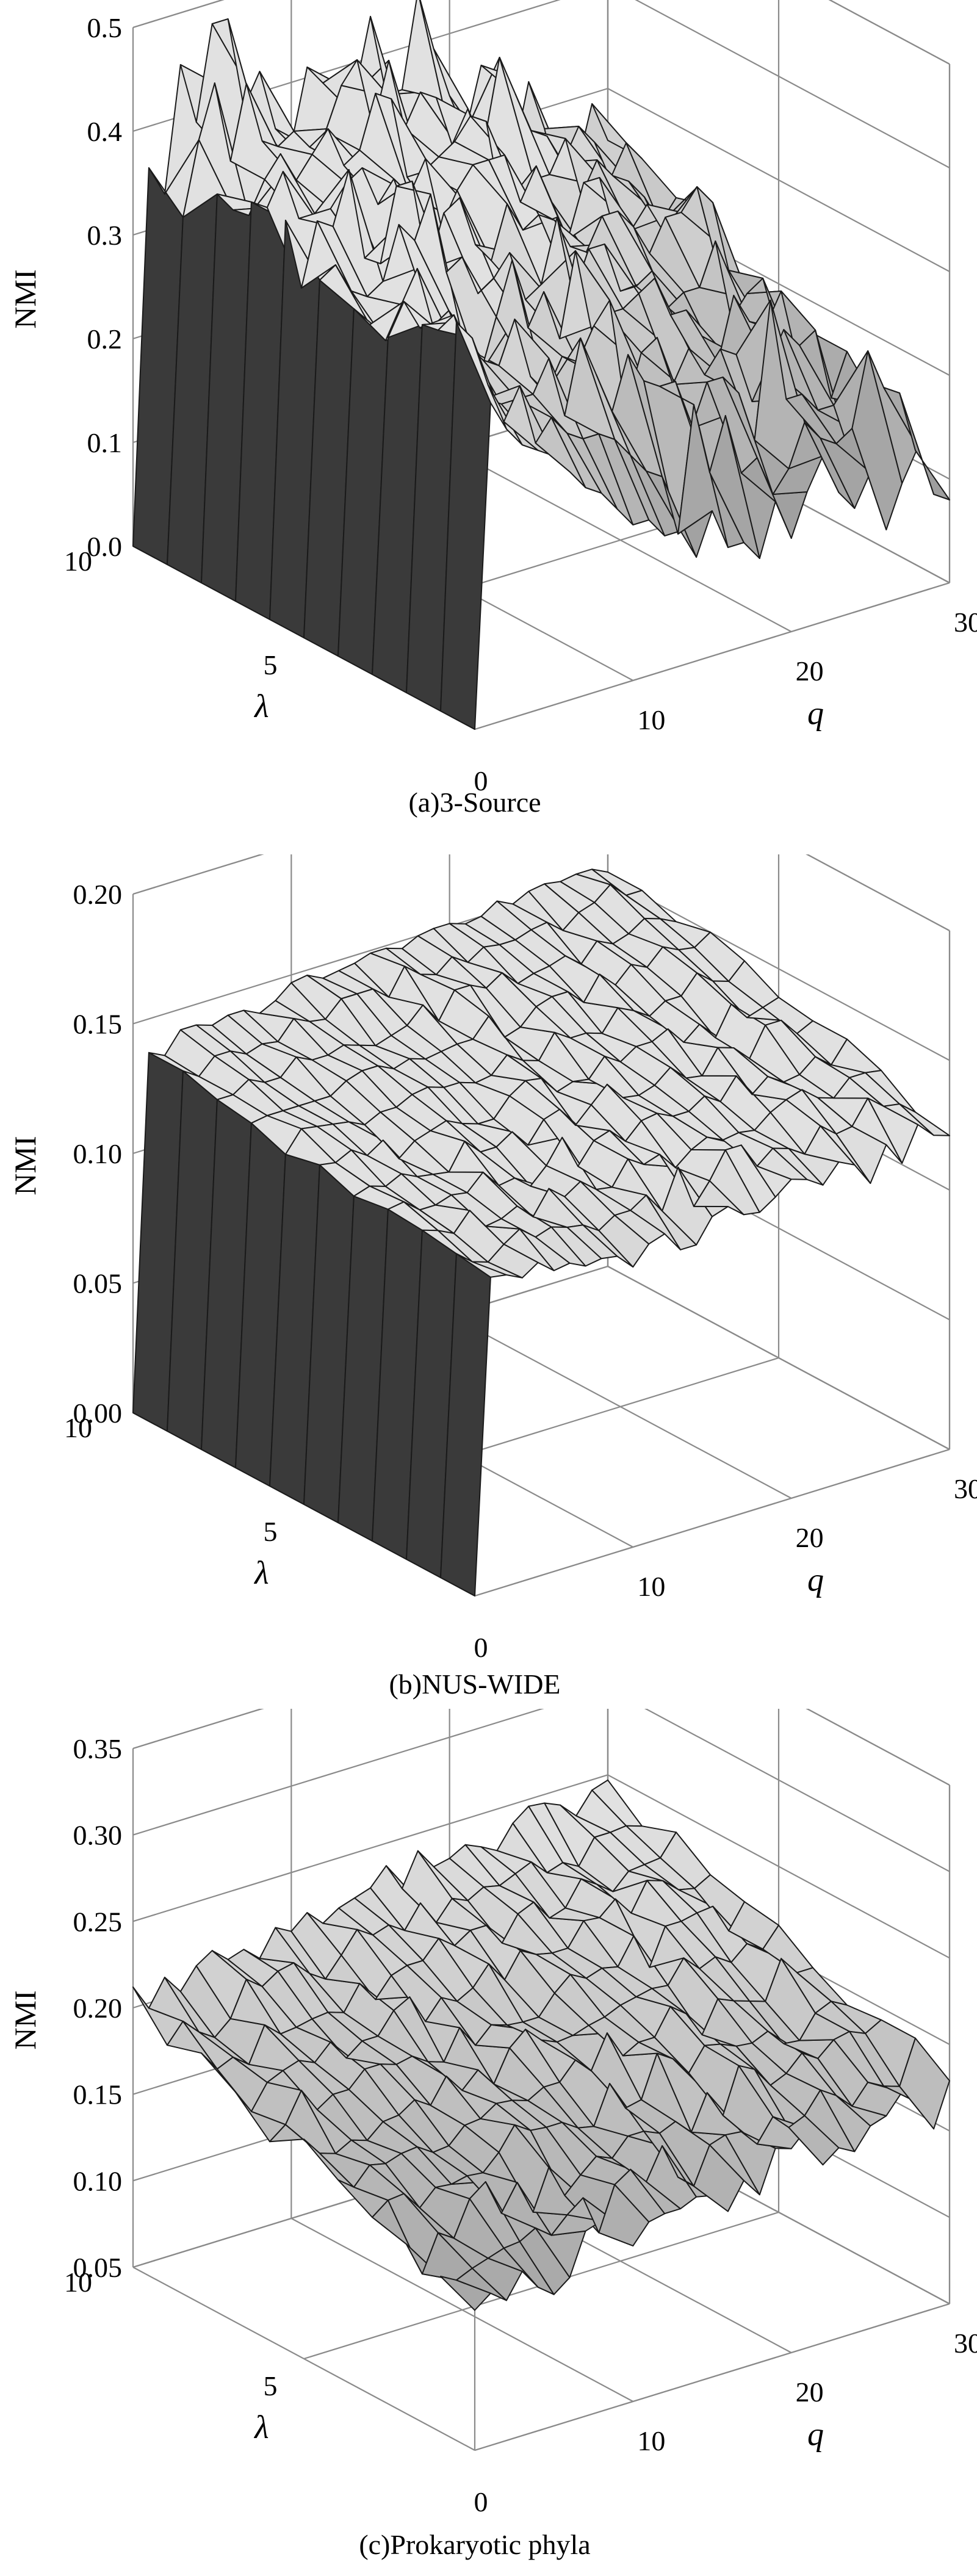 The width and height of the screenshot is (977, 2576). I want to click on box-edge, so click(198, 1729).